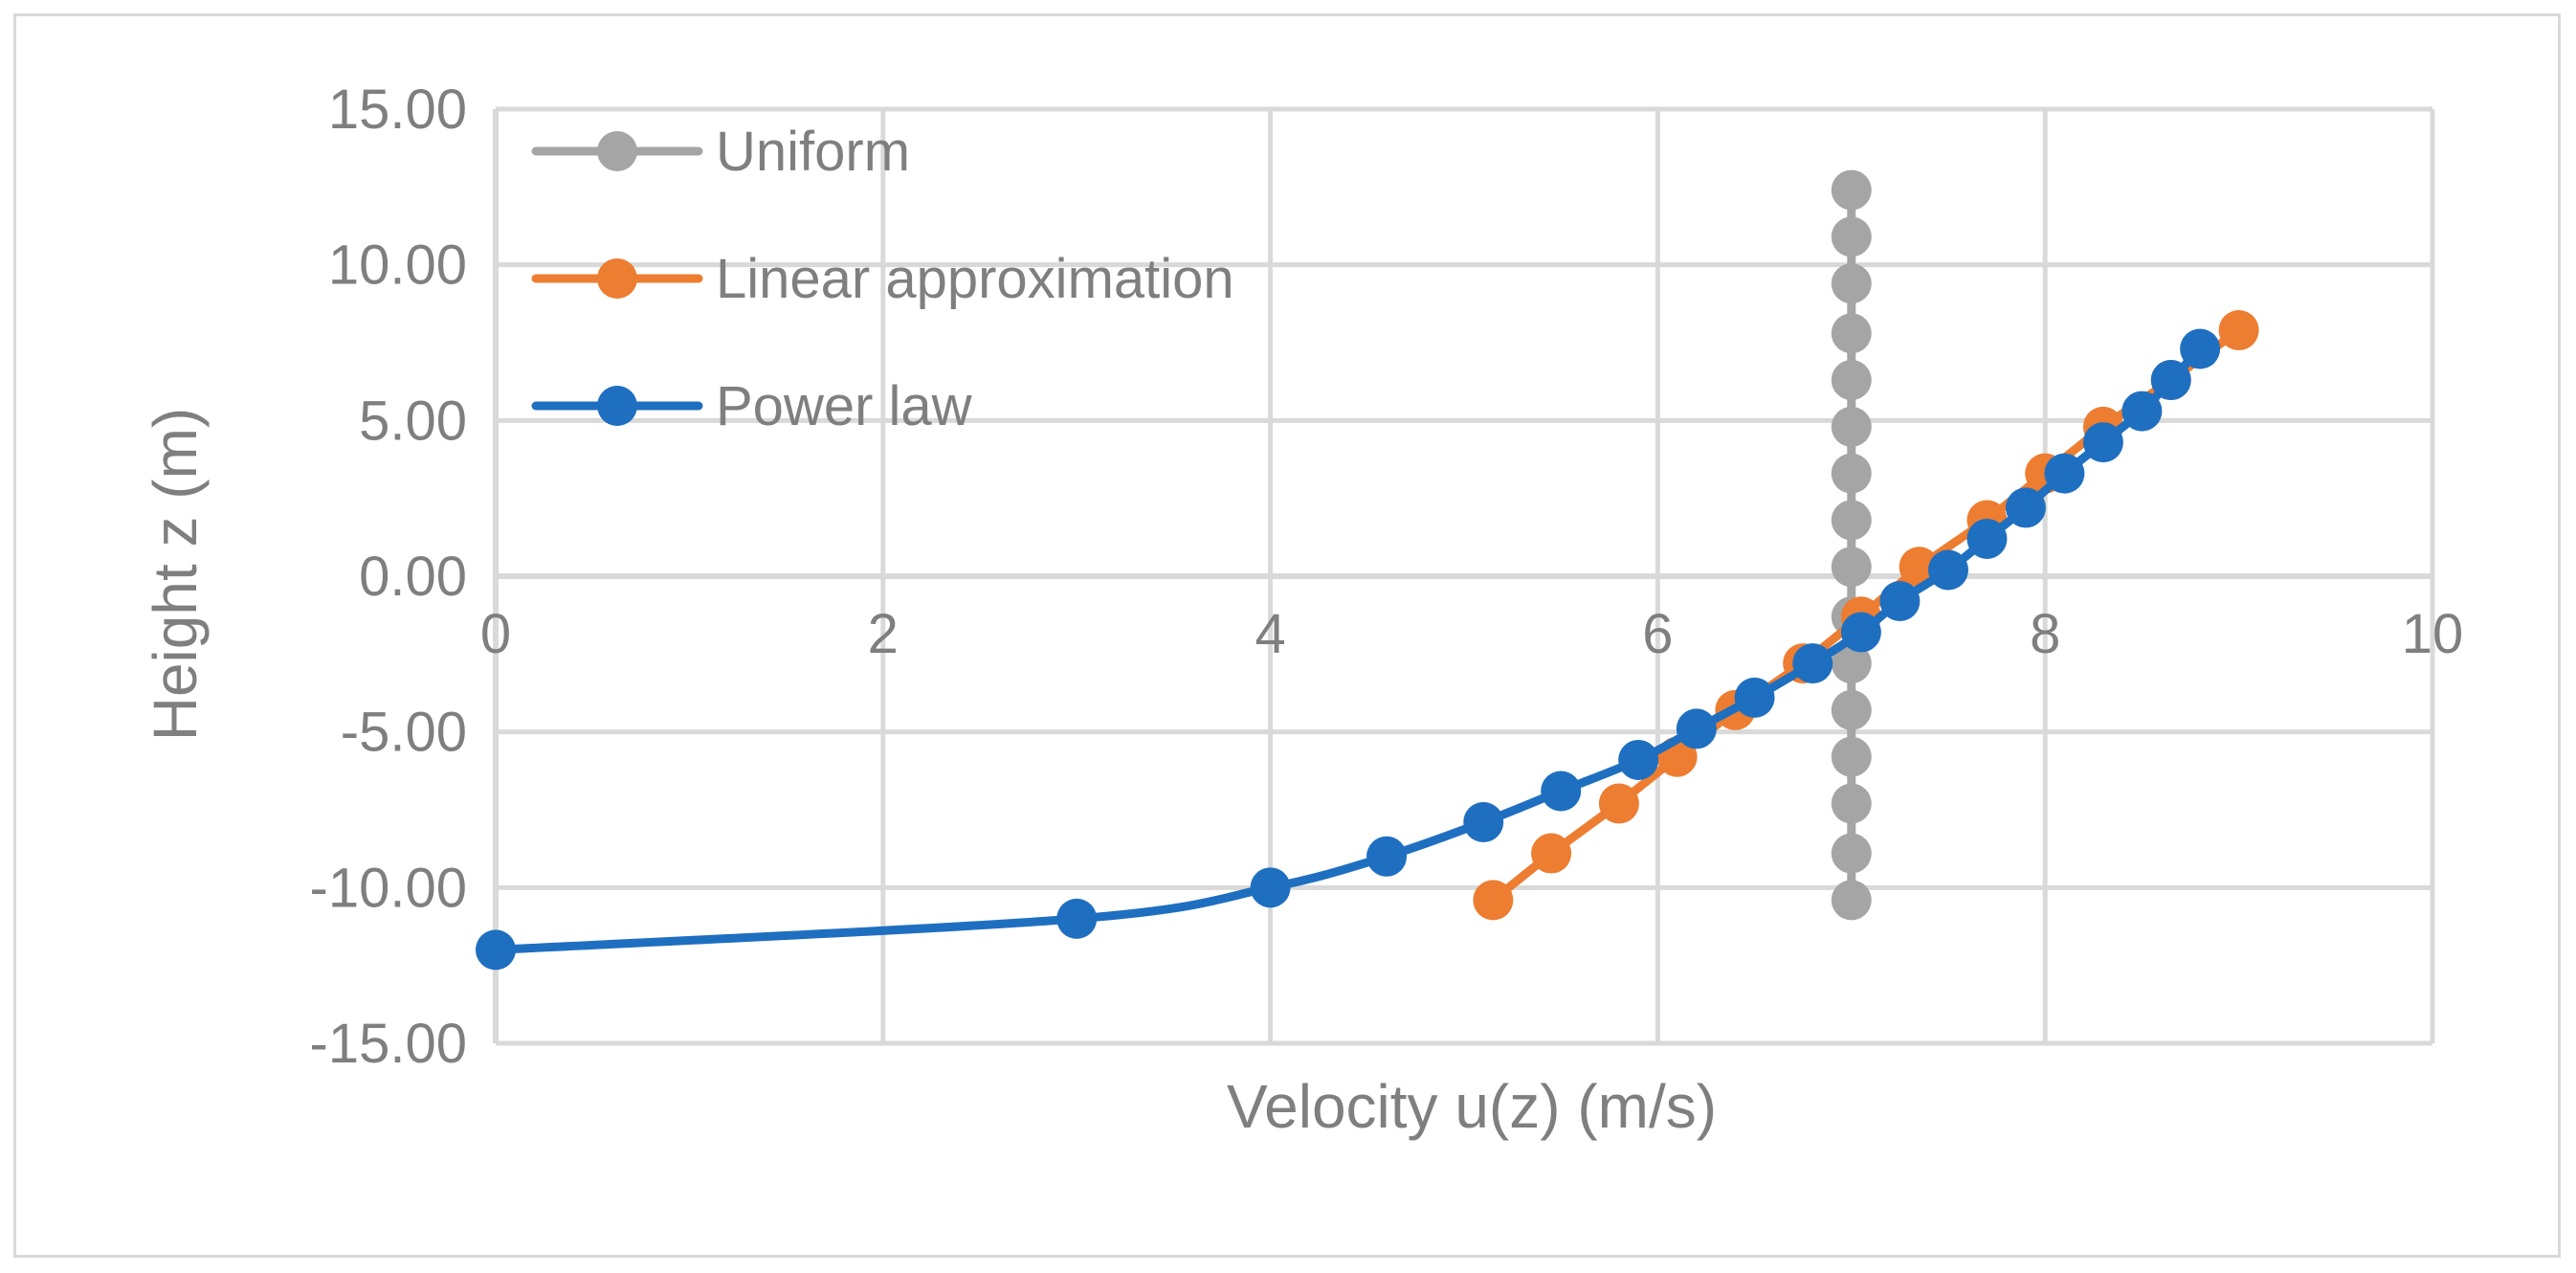  I want to click on legend-label-linear-approximation: Linear approximation, so click(975, 279).